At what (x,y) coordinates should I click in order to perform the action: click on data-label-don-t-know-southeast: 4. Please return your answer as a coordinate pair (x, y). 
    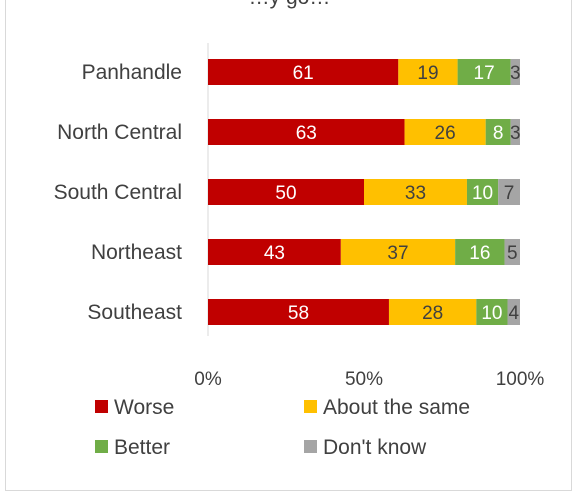
    Looking at the image, I should click on (513, 313).